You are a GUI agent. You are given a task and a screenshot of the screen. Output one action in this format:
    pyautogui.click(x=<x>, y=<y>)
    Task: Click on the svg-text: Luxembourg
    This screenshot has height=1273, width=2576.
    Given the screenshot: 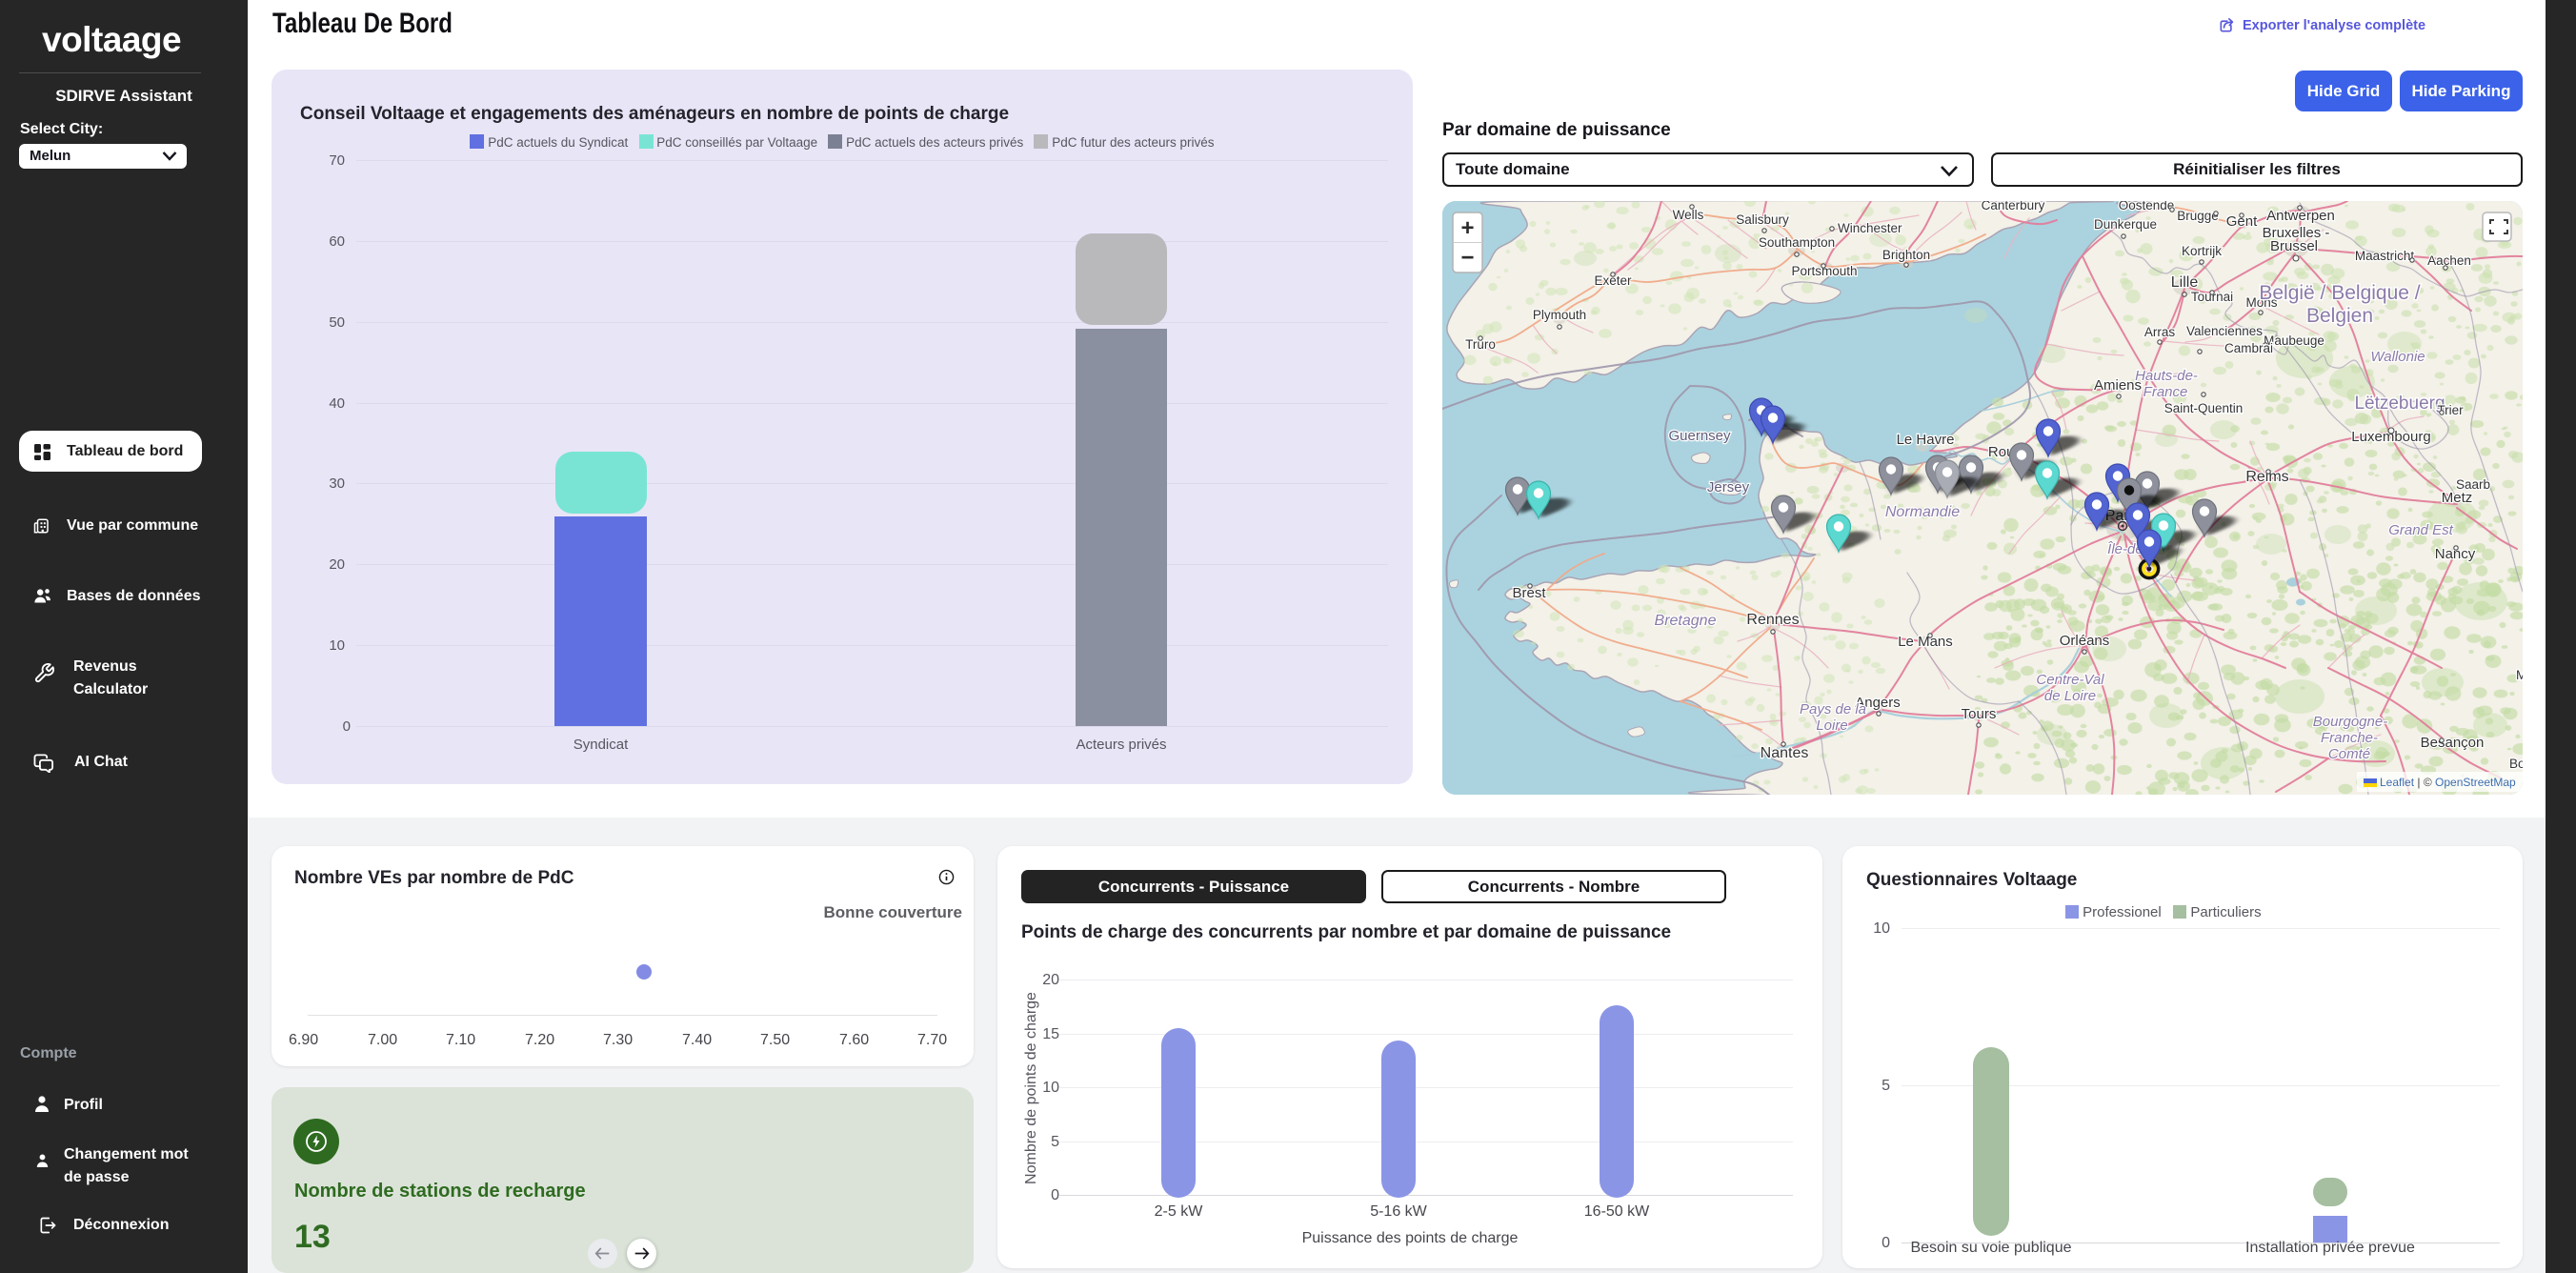 What is the action you would take?
    pyautogui.click(x=2391, y=437)
    